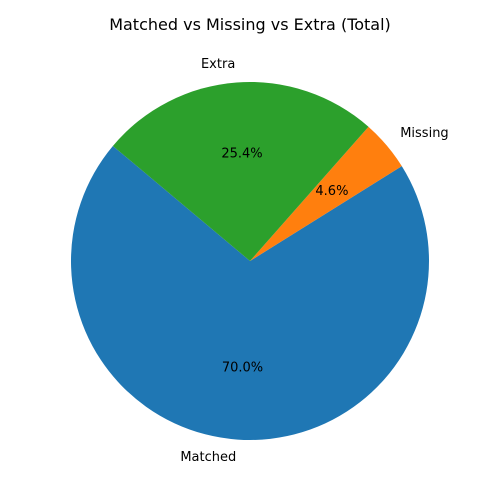  I want to click on slice-percent-extra: 25.4%, so click(241, 153).